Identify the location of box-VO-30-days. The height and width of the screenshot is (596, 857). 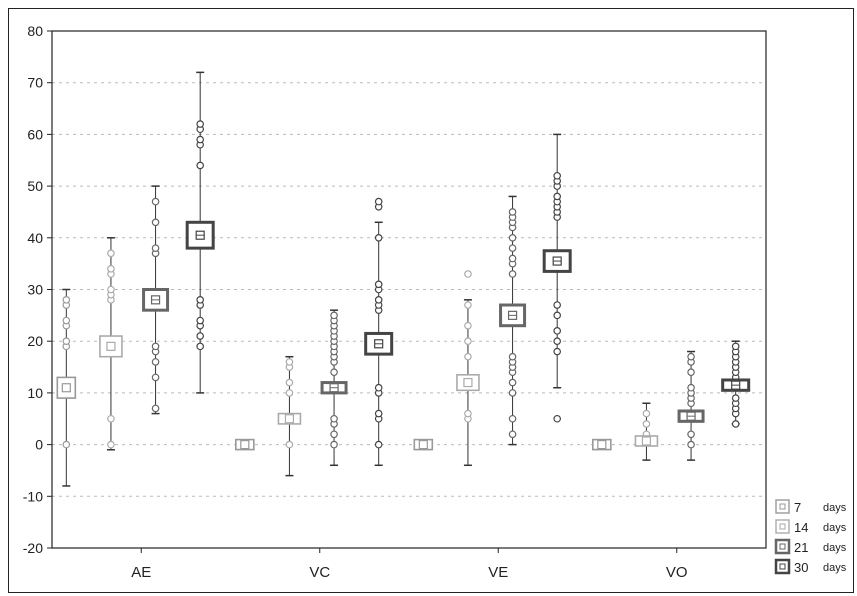
(736, 384).